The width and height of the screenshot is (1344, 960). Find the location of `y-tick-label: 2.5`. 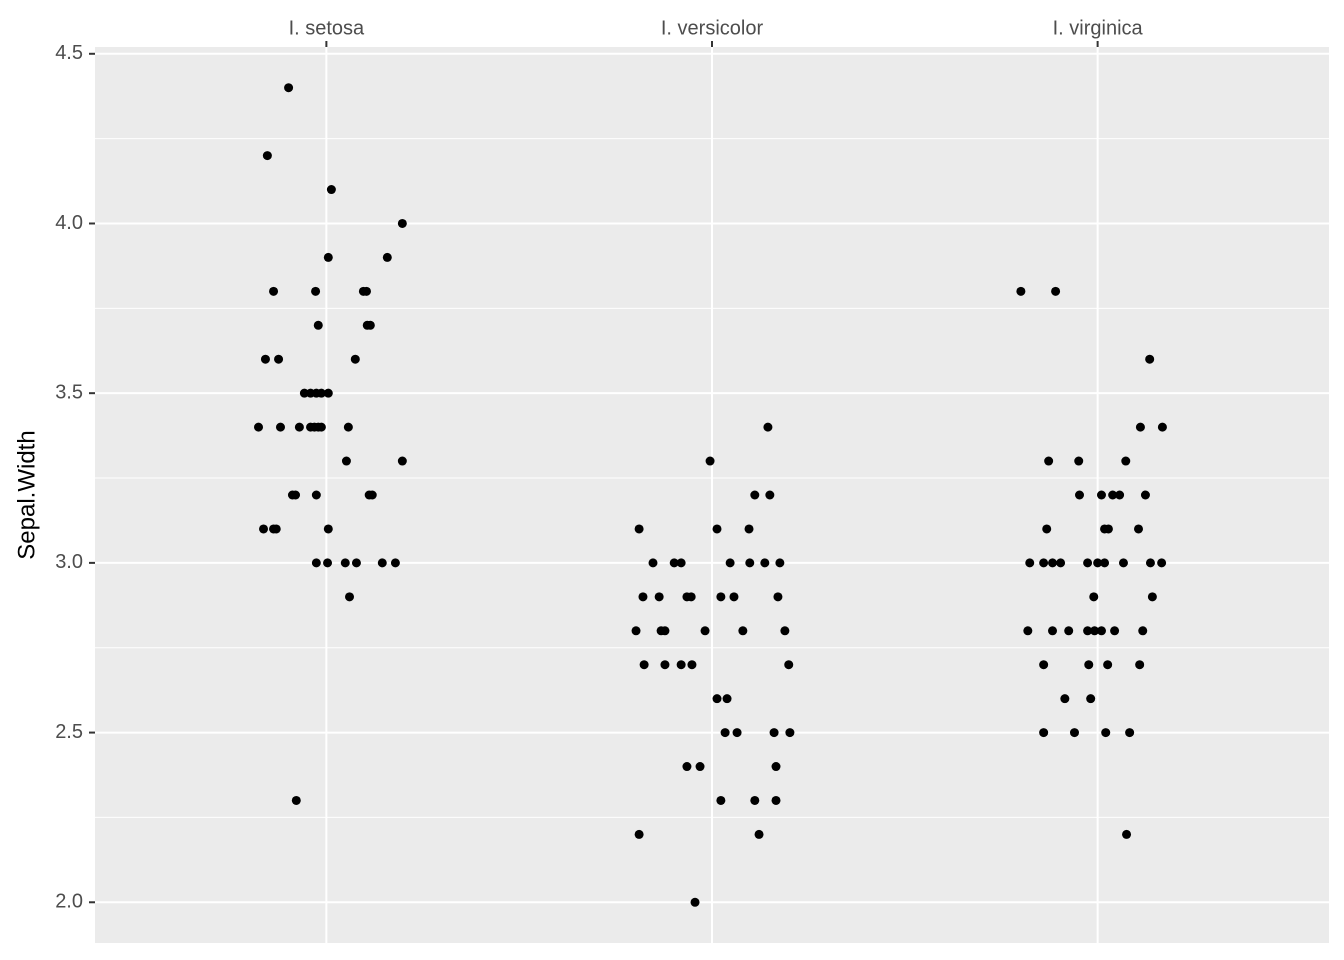

y-tick-label: 2.5 is located at coordinates (69, 732).